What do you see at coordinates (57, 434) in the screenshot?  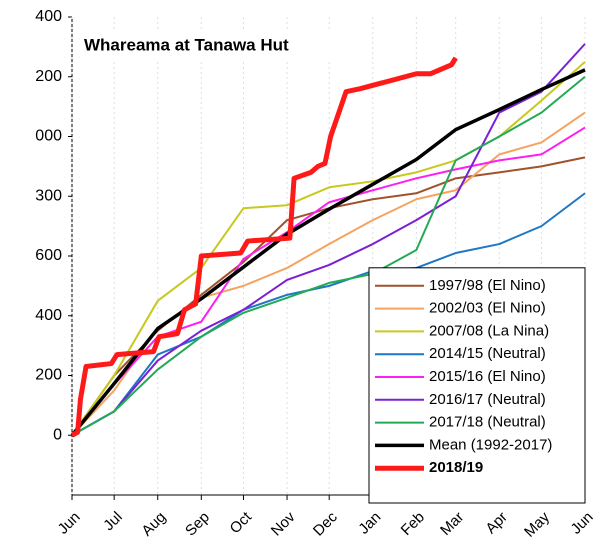 I see `y-tick-label: 0` at bounding box center [57, 434].